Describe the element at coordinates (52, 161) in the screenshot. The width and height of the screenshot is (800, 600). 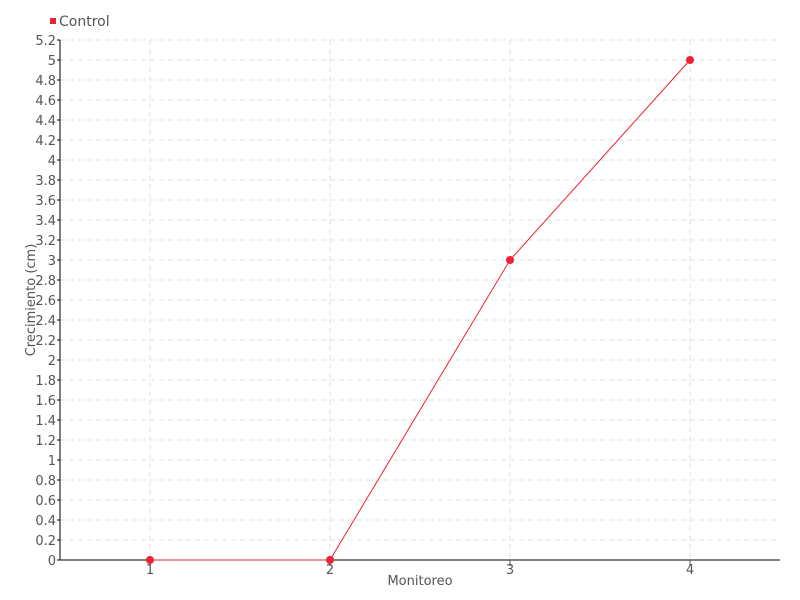
I see `y-tick-label: 4` at that location.